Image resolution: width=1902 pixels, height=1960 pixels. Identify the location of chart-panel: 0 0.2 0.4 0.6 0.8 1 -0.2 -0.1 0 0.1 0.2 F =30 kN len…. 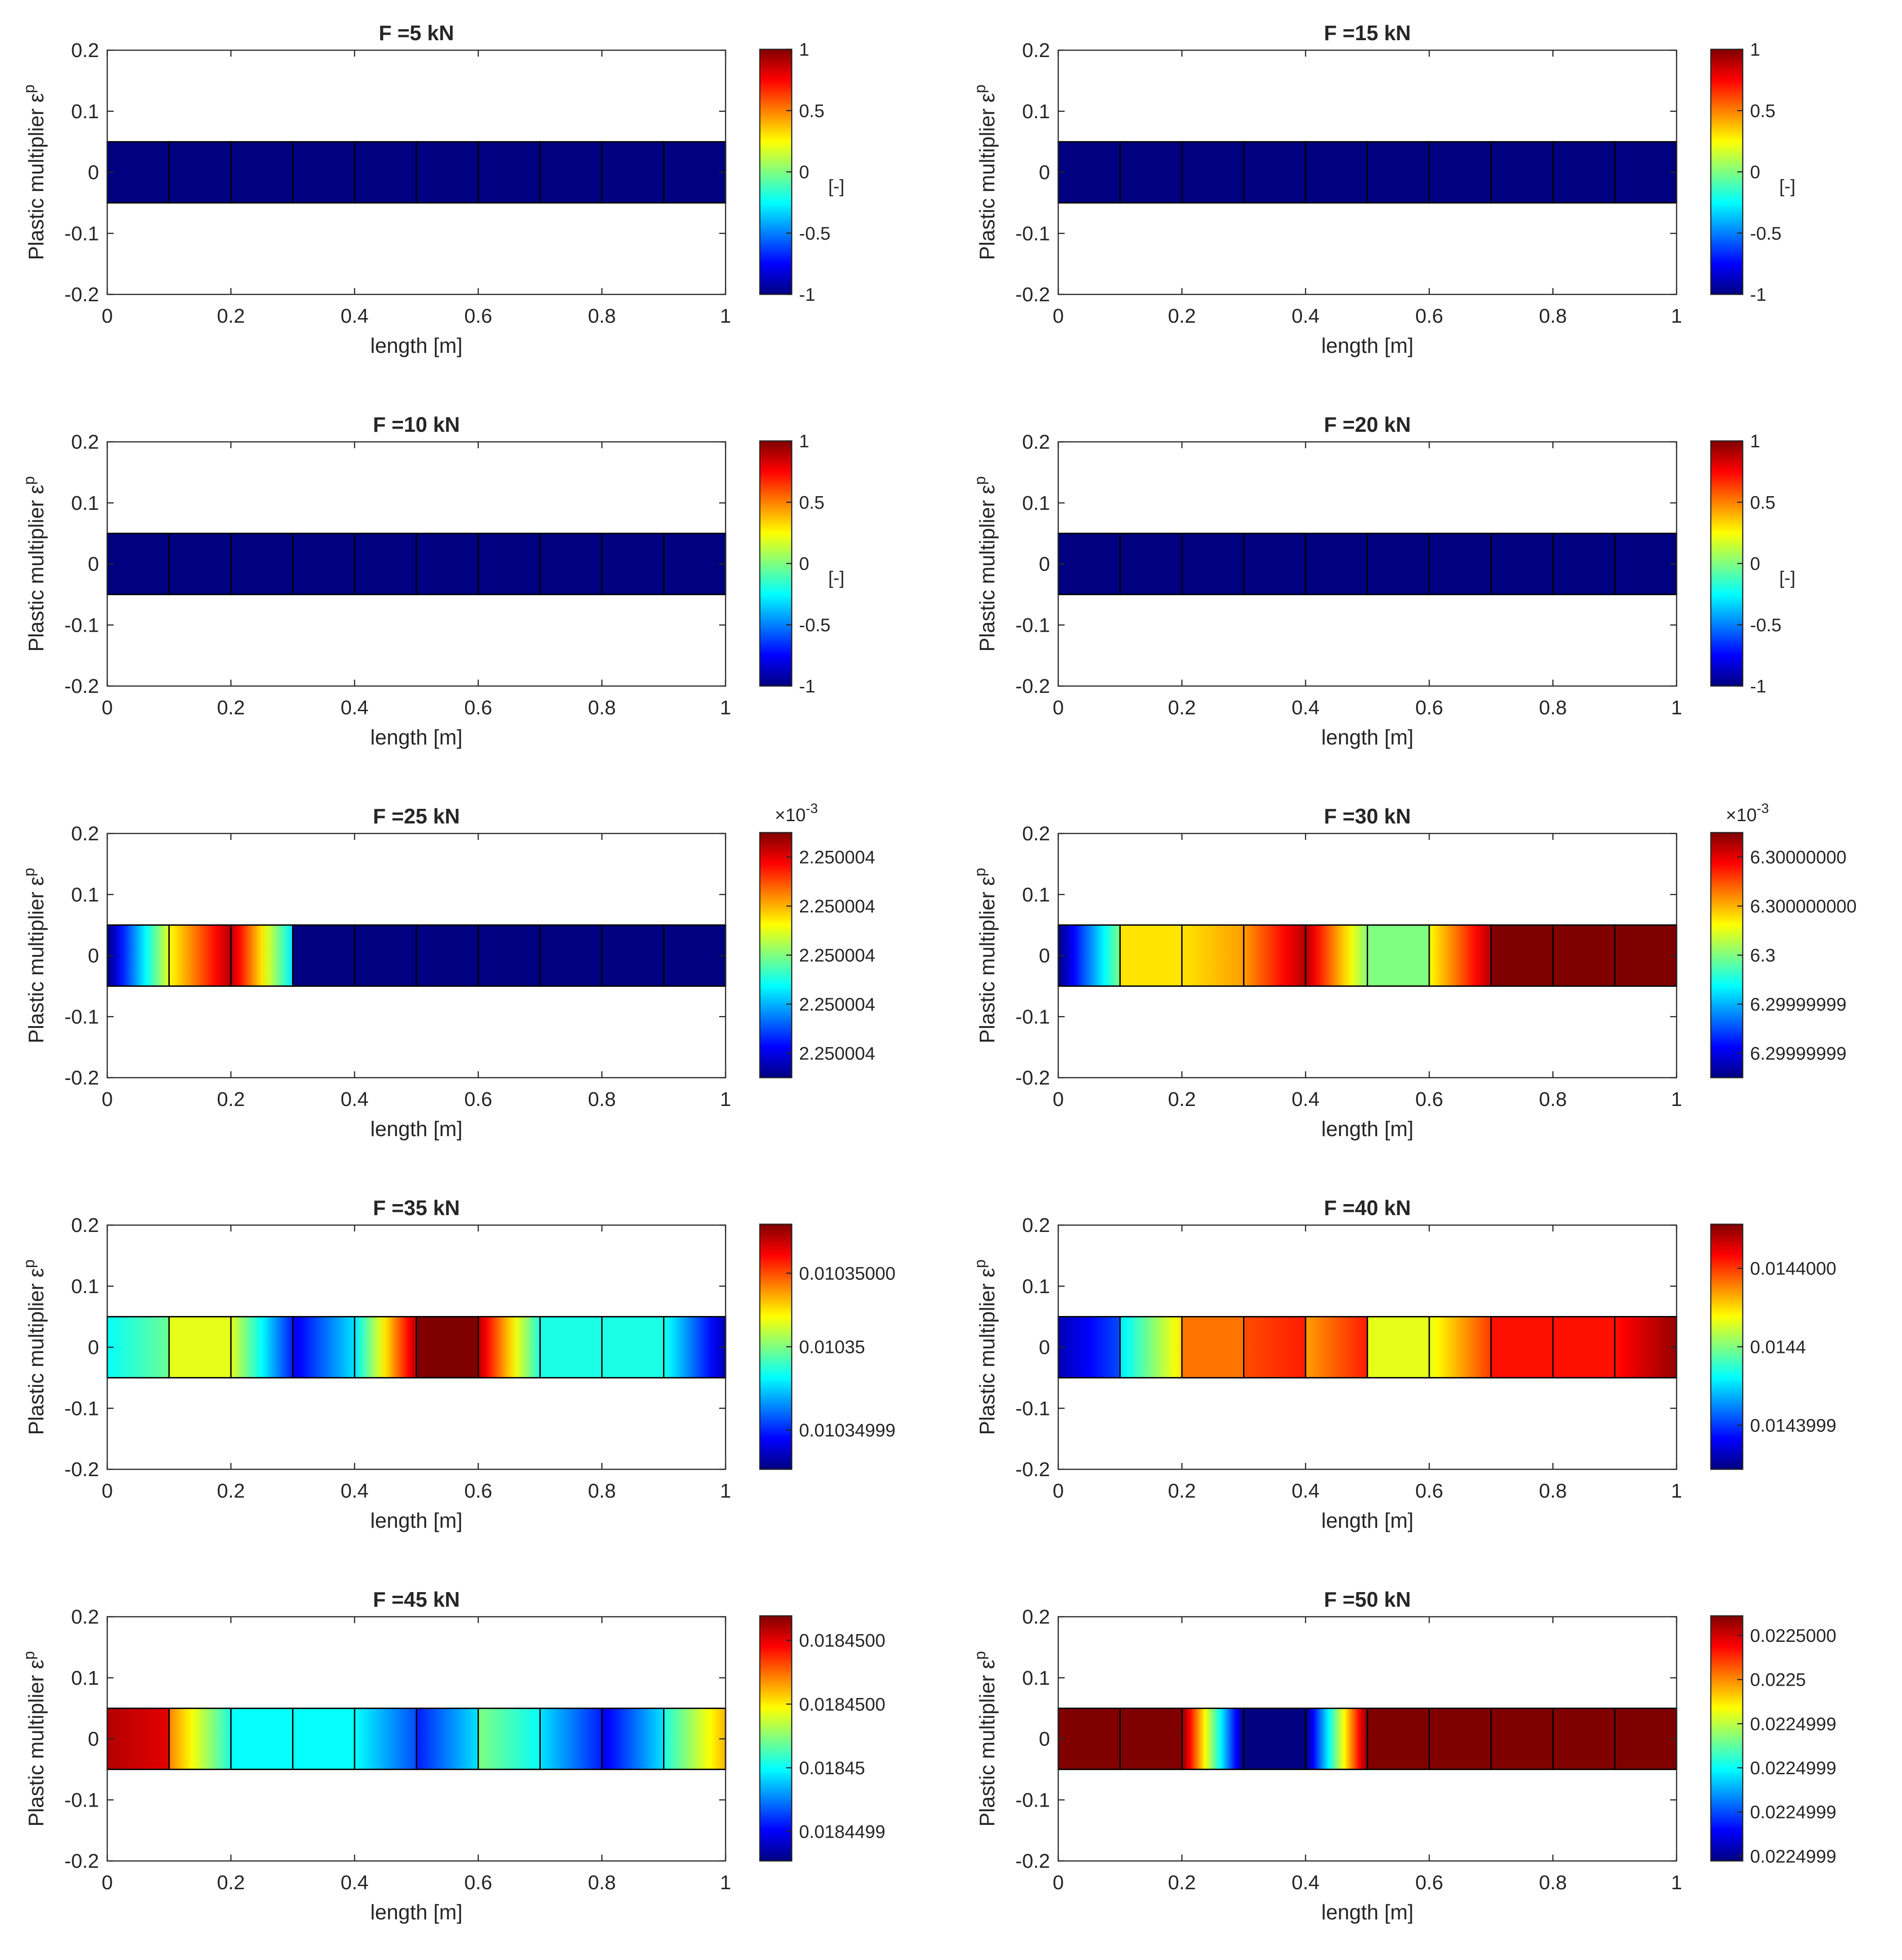
(1426, 979).